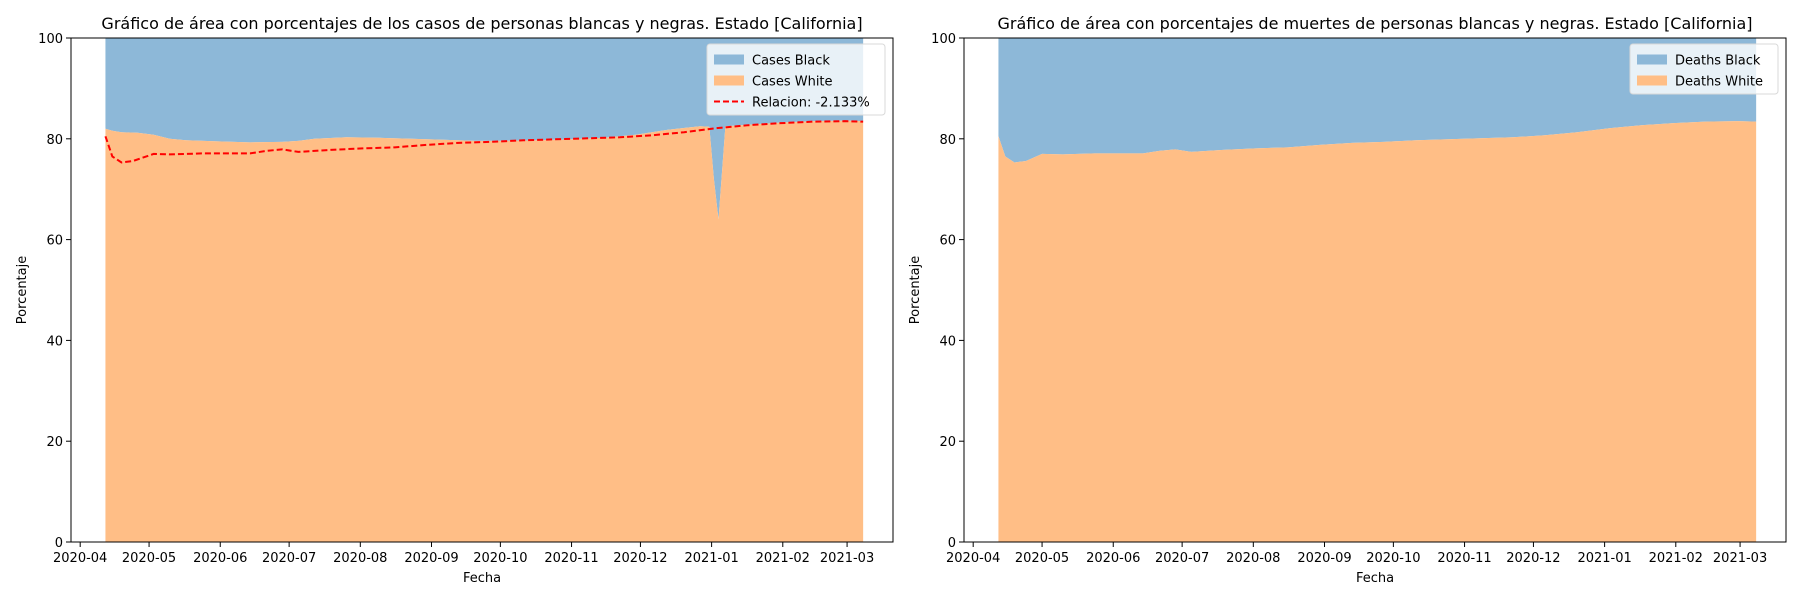 The height and width of the screenshot is (600, 1800). Describe the element at coordinates (484, 142) in the screenshot. I see `ratio-line` at that location.